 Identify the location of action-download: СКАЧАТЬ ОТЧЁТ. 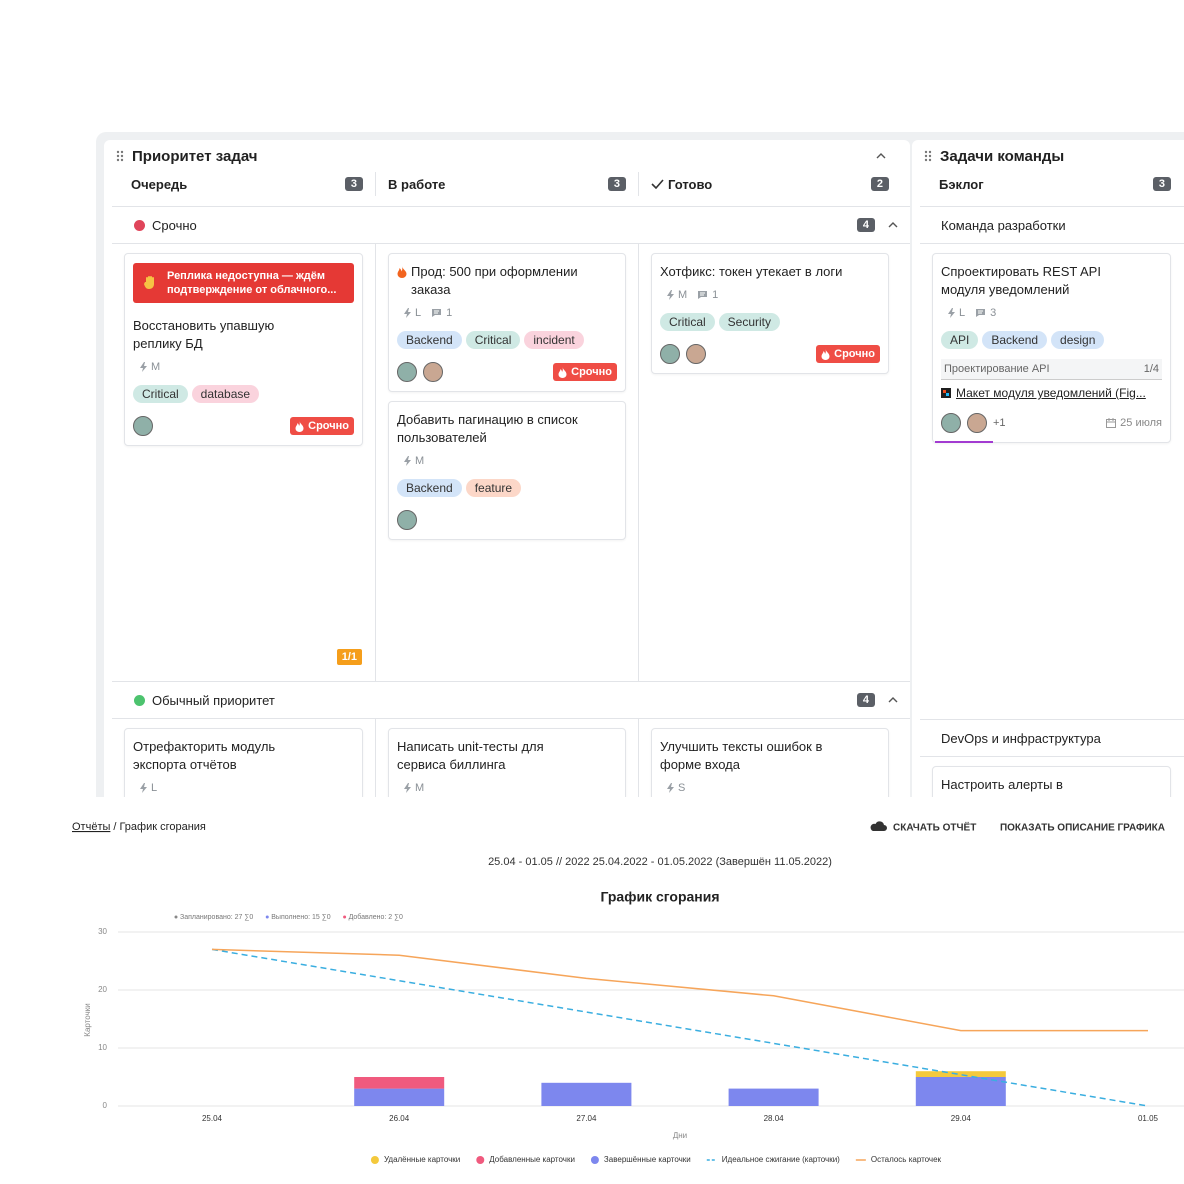
(934, 827).